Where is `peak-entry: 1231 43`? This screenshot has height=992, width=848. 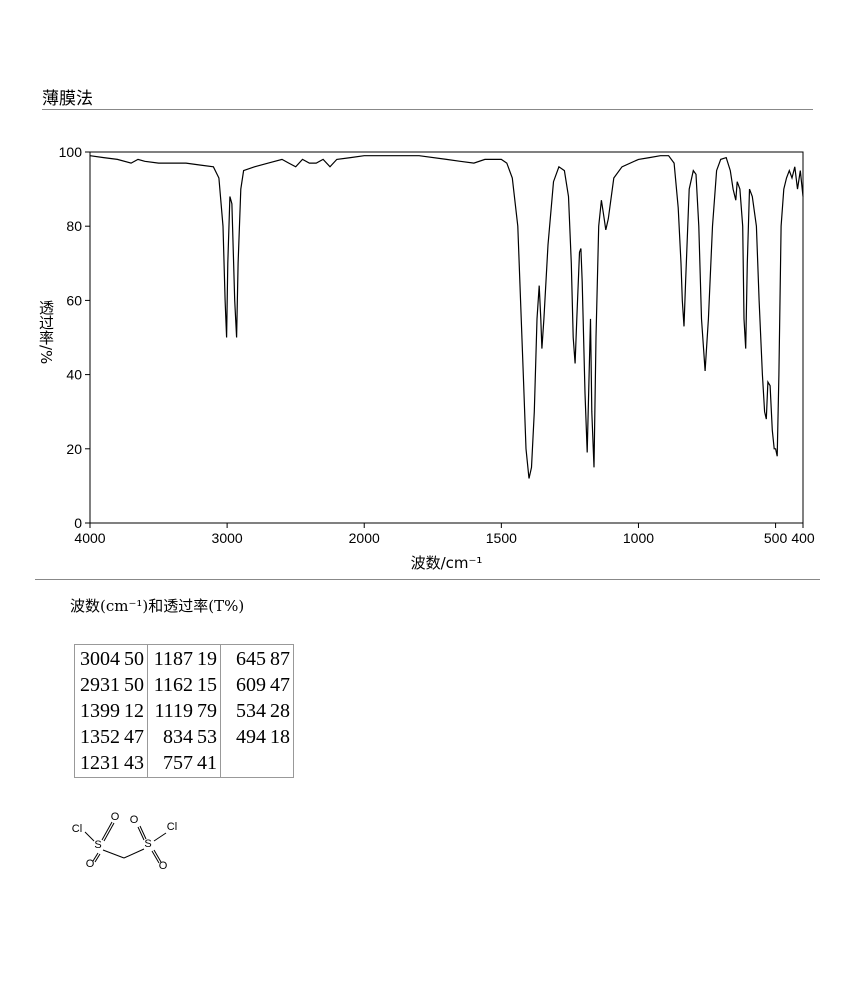 peak-entry: 1231 43 is located at coordinates (111, 763).